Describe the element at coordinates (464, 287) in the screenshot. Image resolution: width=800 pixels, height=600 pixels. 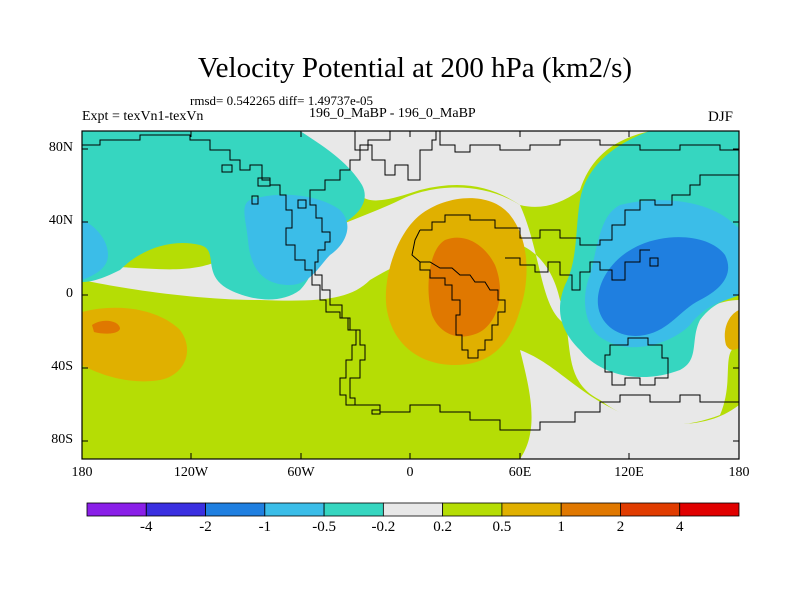
I see `contour-positive-strong-africa` at that location.